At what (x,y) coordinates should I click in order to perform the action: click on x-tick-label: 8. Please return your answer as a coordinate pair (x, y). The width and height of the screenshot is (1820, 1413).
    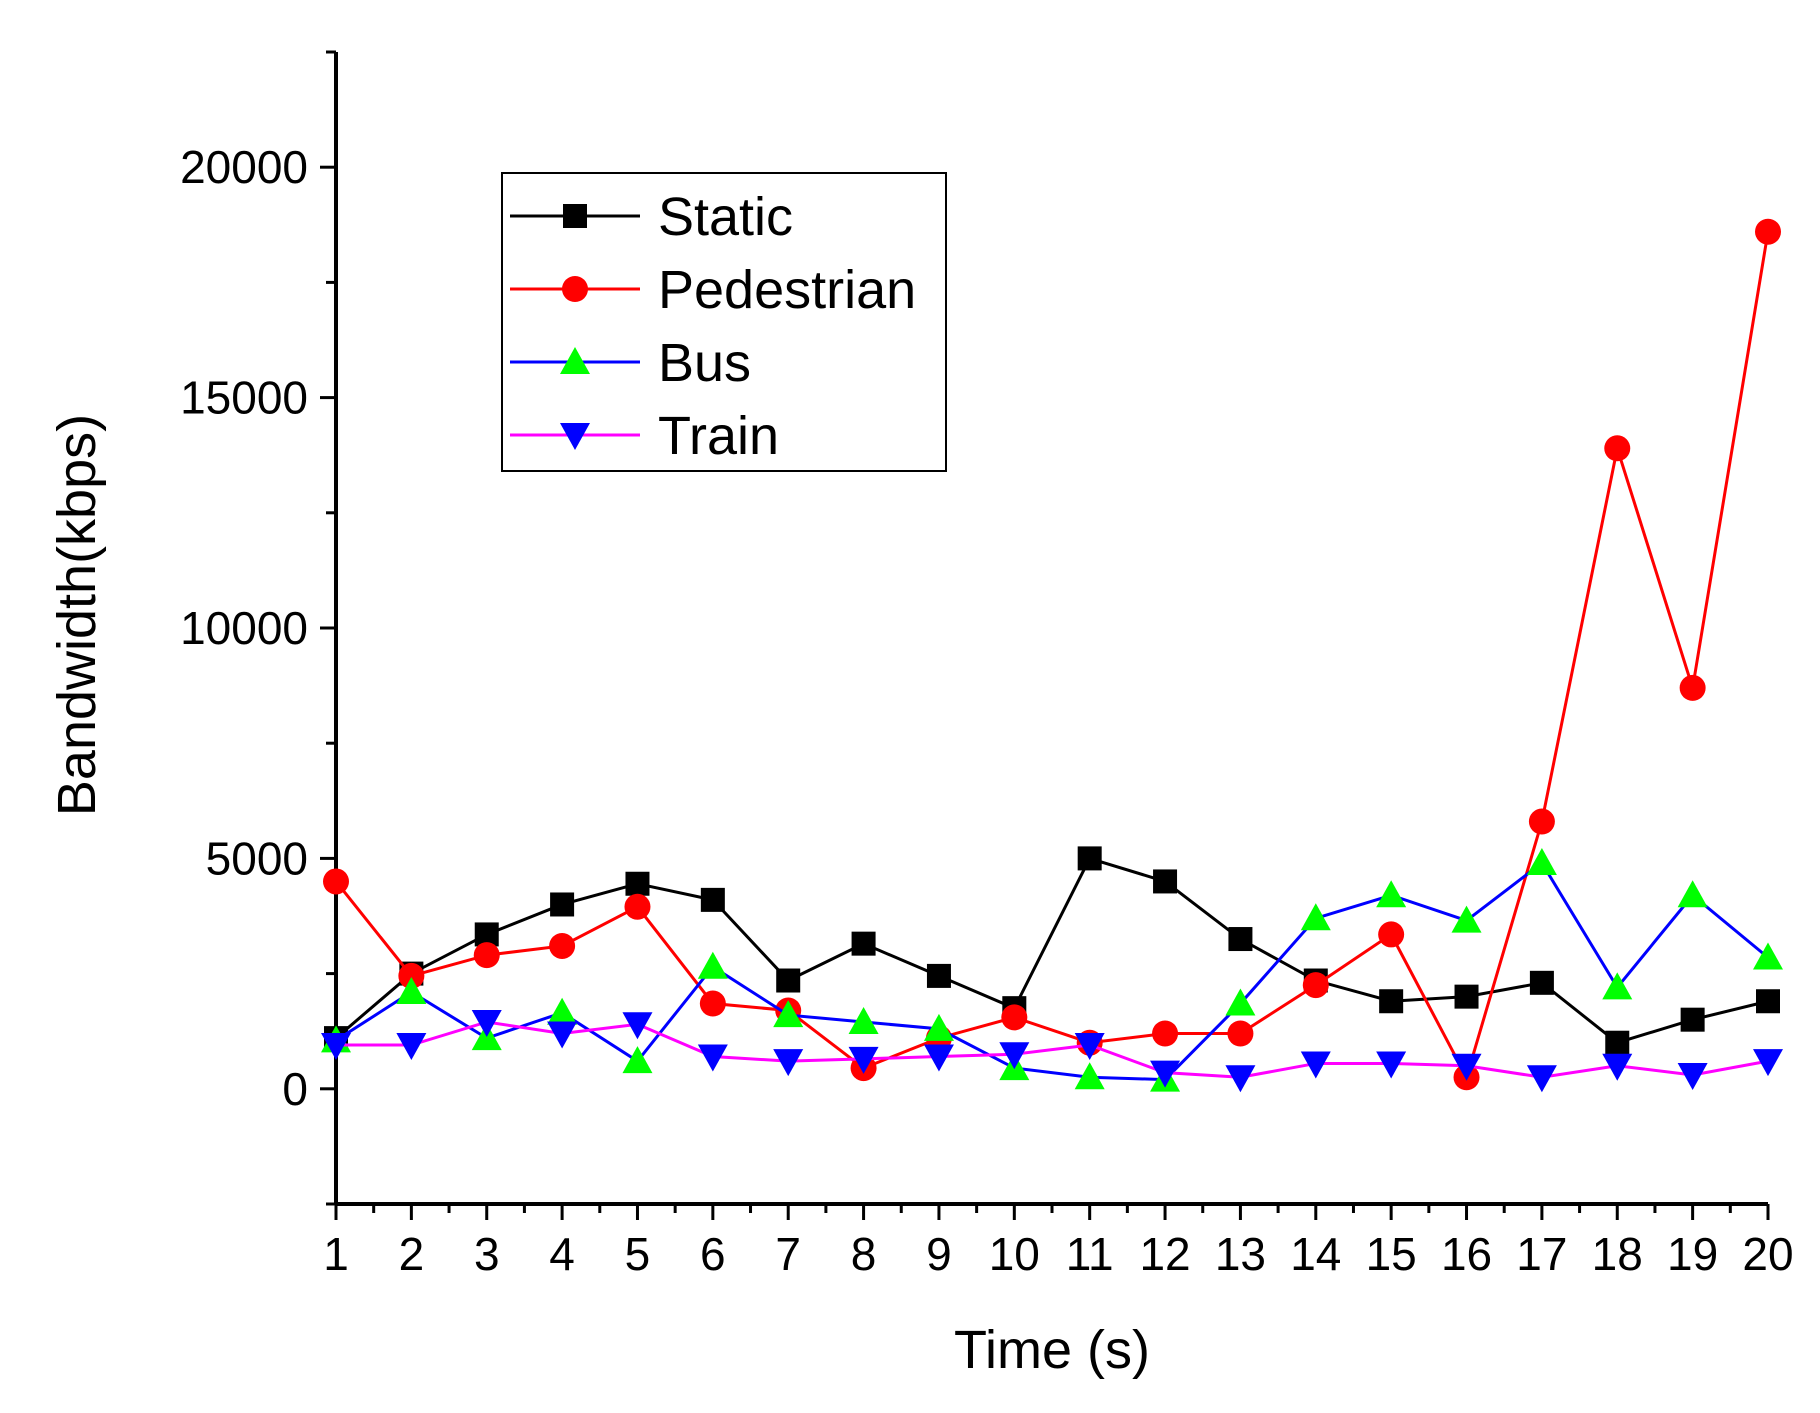
    Looking at the image, I should click on (864, 1254).